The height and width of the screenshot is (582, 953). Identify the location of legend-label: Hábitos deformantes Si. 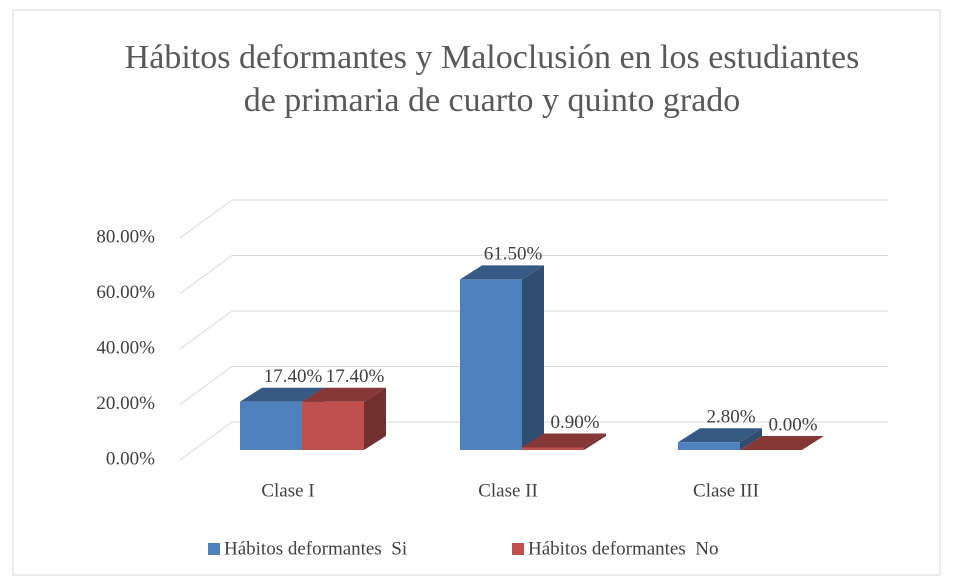
(315, 548).